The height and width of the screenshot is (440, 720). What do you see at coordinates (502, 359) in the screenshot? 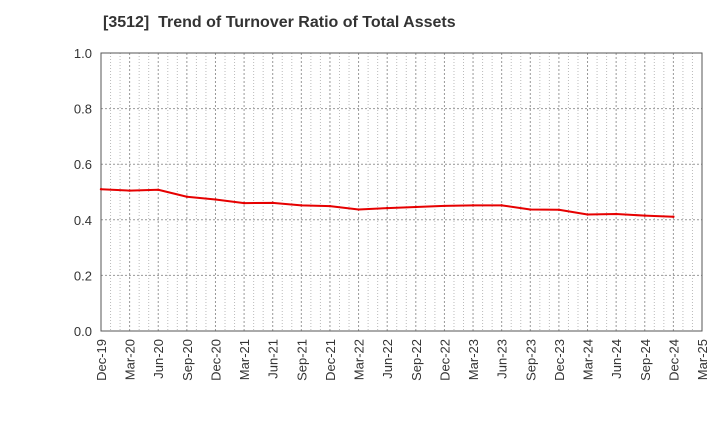
I see `x-tick-label: Jun-23` at bounding box center [502, 359].